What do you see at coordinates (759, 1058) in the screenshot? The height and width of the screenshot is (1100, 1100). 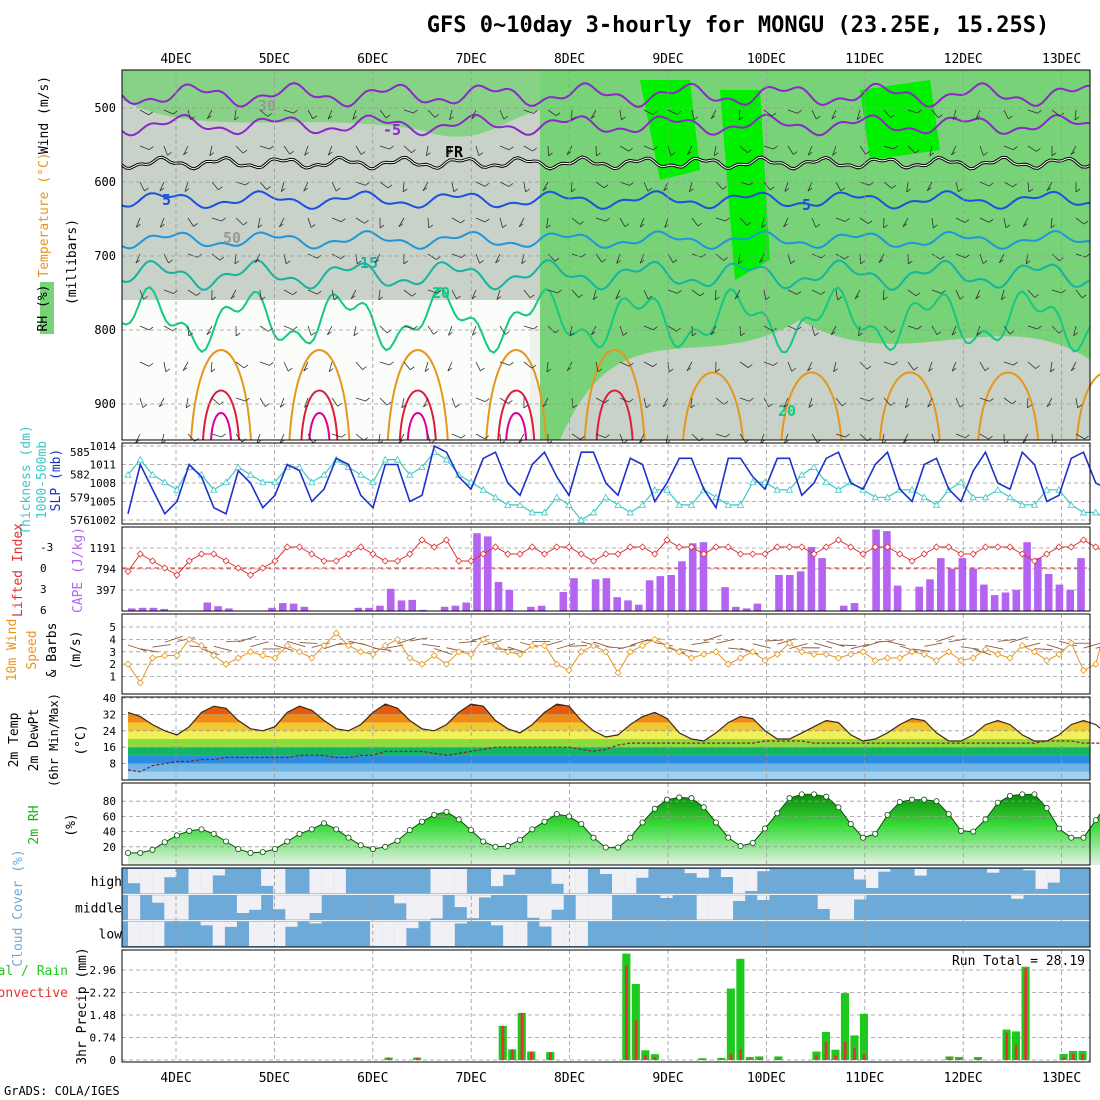 I see `precip-total-bar` at bounding box center [759, 1058].